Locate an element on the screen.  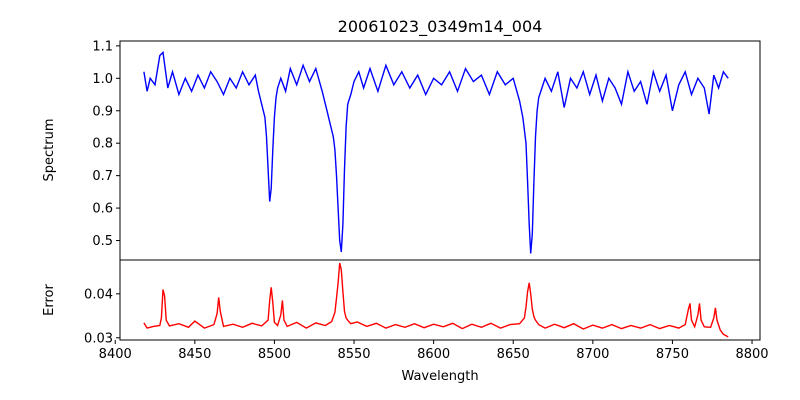
error-y-axis-label: Error is located at coordinates (49, 300).